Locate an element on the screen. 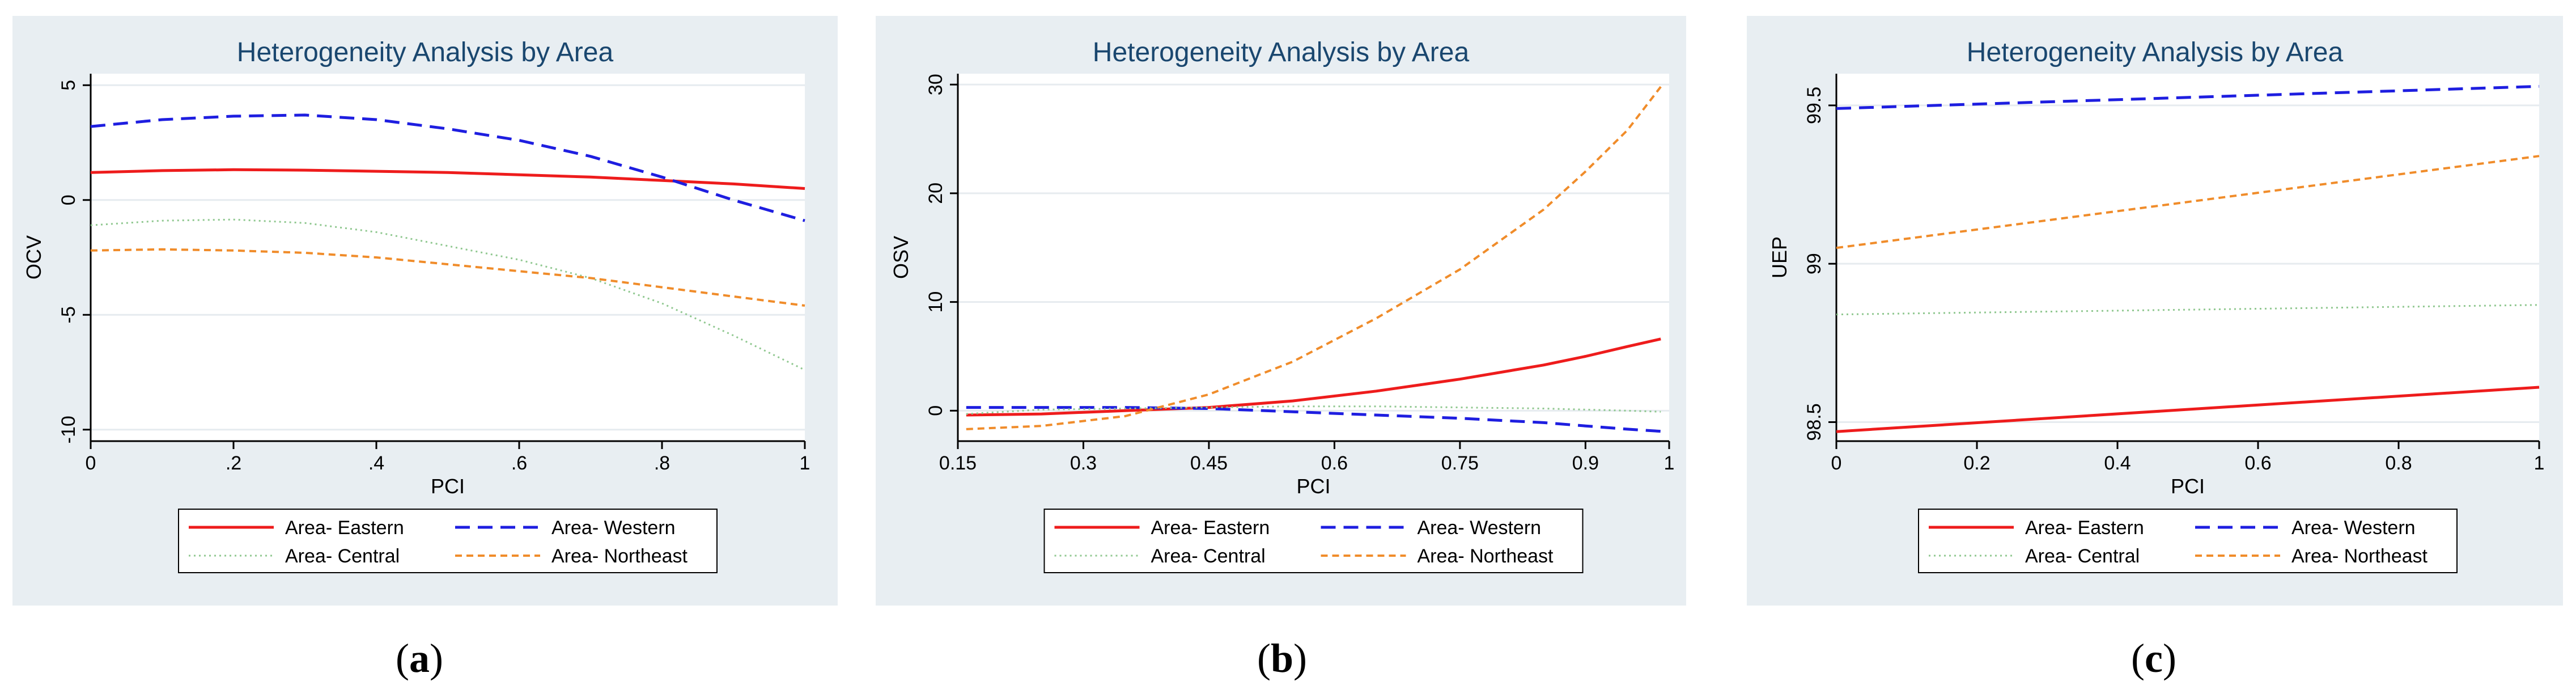 This screenshot has width=2576, height=694. x-tick-label: .6 is located at coordinates (519, 463).